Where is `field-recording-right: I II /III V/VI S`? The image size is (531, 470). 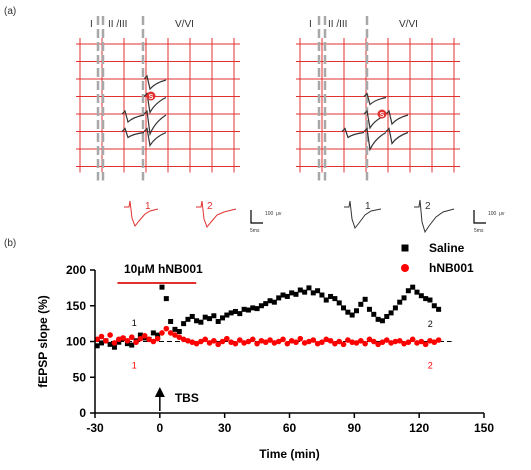
field-recording-right: I II /III V/VI S is located at coordinates (378, 98).